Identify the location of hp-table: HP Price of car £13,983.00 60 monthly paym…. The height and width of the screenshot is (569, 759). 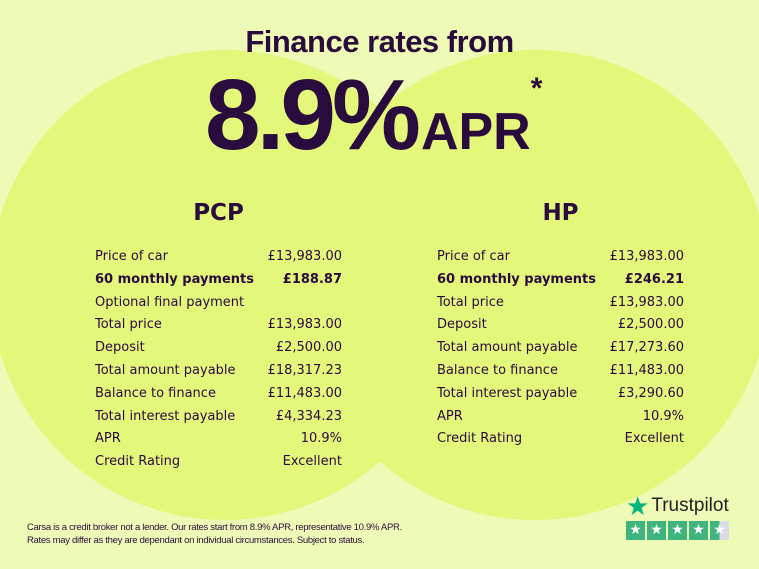
(560, 325).